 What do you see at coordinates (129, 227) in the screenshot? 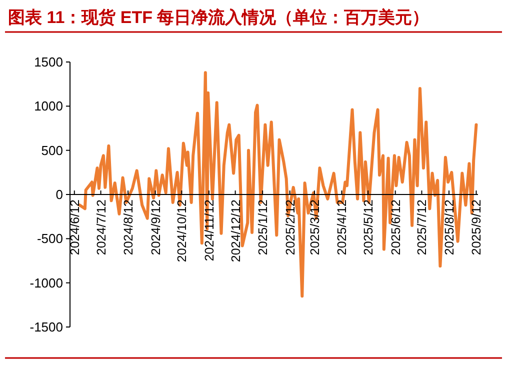
I see `x-tick-label: 2024/8/12` at bounding box center [129, 227].